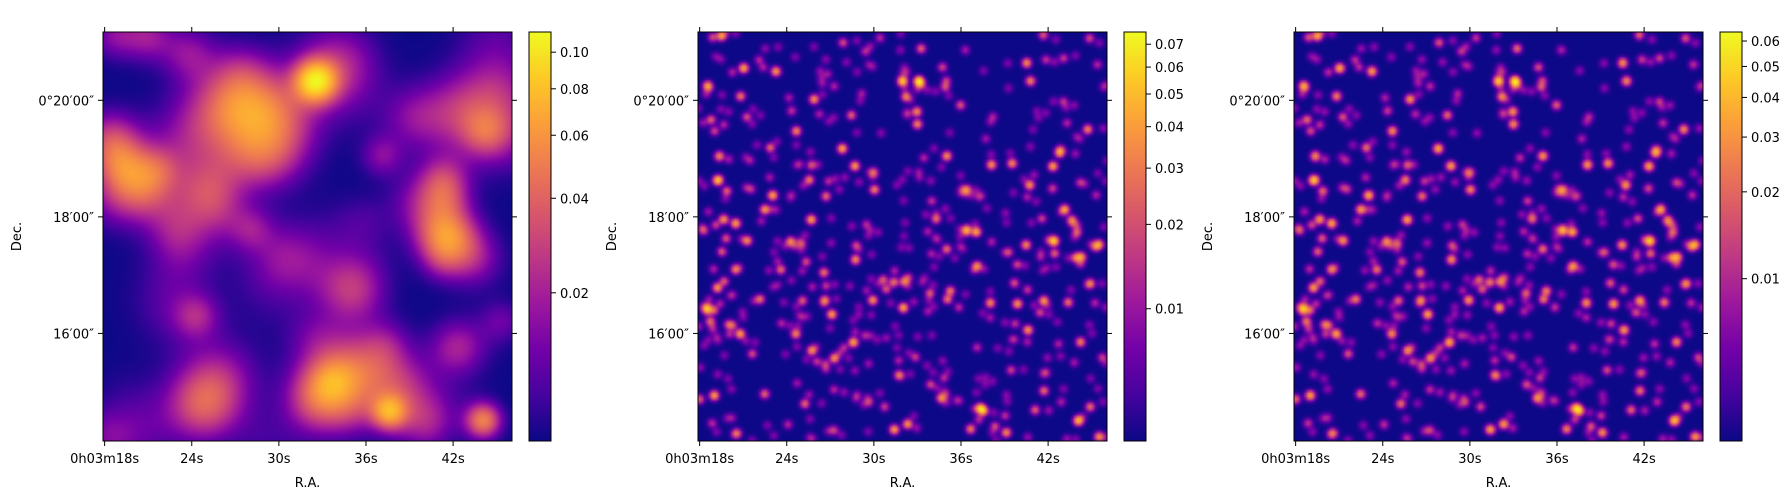 The height and width of the screenshot is (496, 1790). What do you see at coordinates (558, 236) in the screenshot?
I see `colorbar: 0.02 0.04 0.06 0.08 0.10` at bounding box center [558, 236].